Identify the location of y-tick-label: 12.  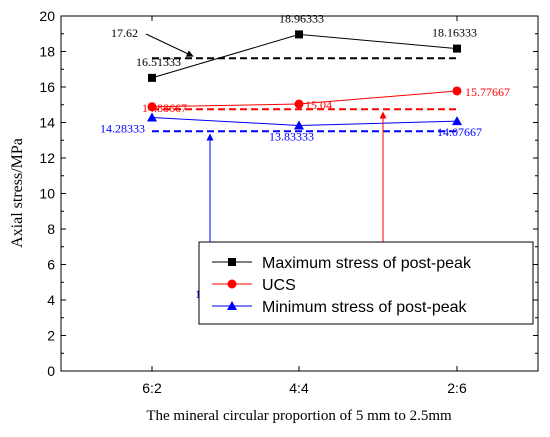
(47, 158).